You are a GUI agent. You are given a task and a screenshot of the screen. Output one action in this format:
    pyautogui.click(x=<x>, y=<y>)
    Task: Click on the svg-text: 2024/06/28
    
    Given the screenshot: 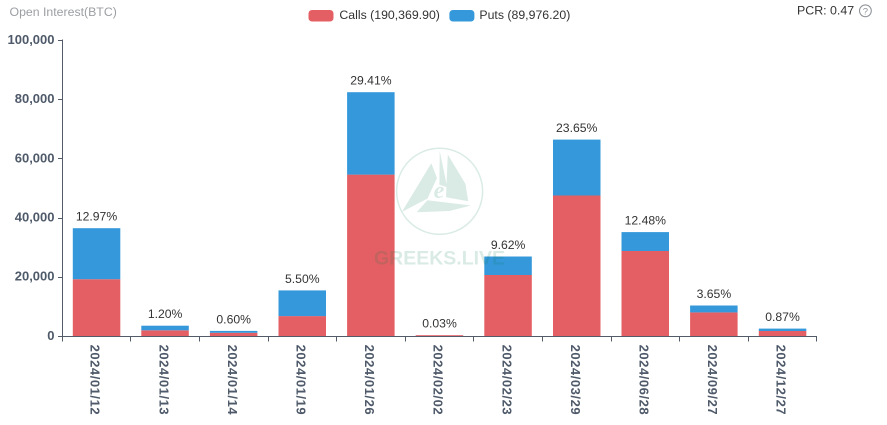 What is the action you would take?
    pyautogui.click(x=644, y=380)
    